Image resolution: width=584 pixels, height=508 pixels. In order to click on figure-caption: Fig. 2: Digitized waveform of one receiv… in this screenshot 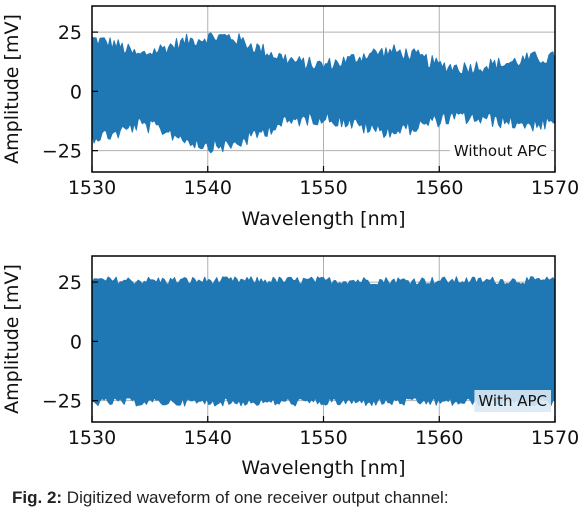, I will do `click(230, 498)`.